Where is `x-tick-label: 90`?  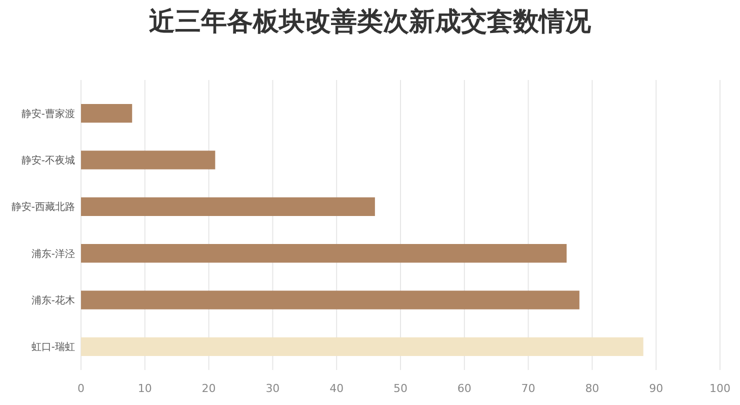 x-tick-label: 90 is located at coordinates (656, 388).